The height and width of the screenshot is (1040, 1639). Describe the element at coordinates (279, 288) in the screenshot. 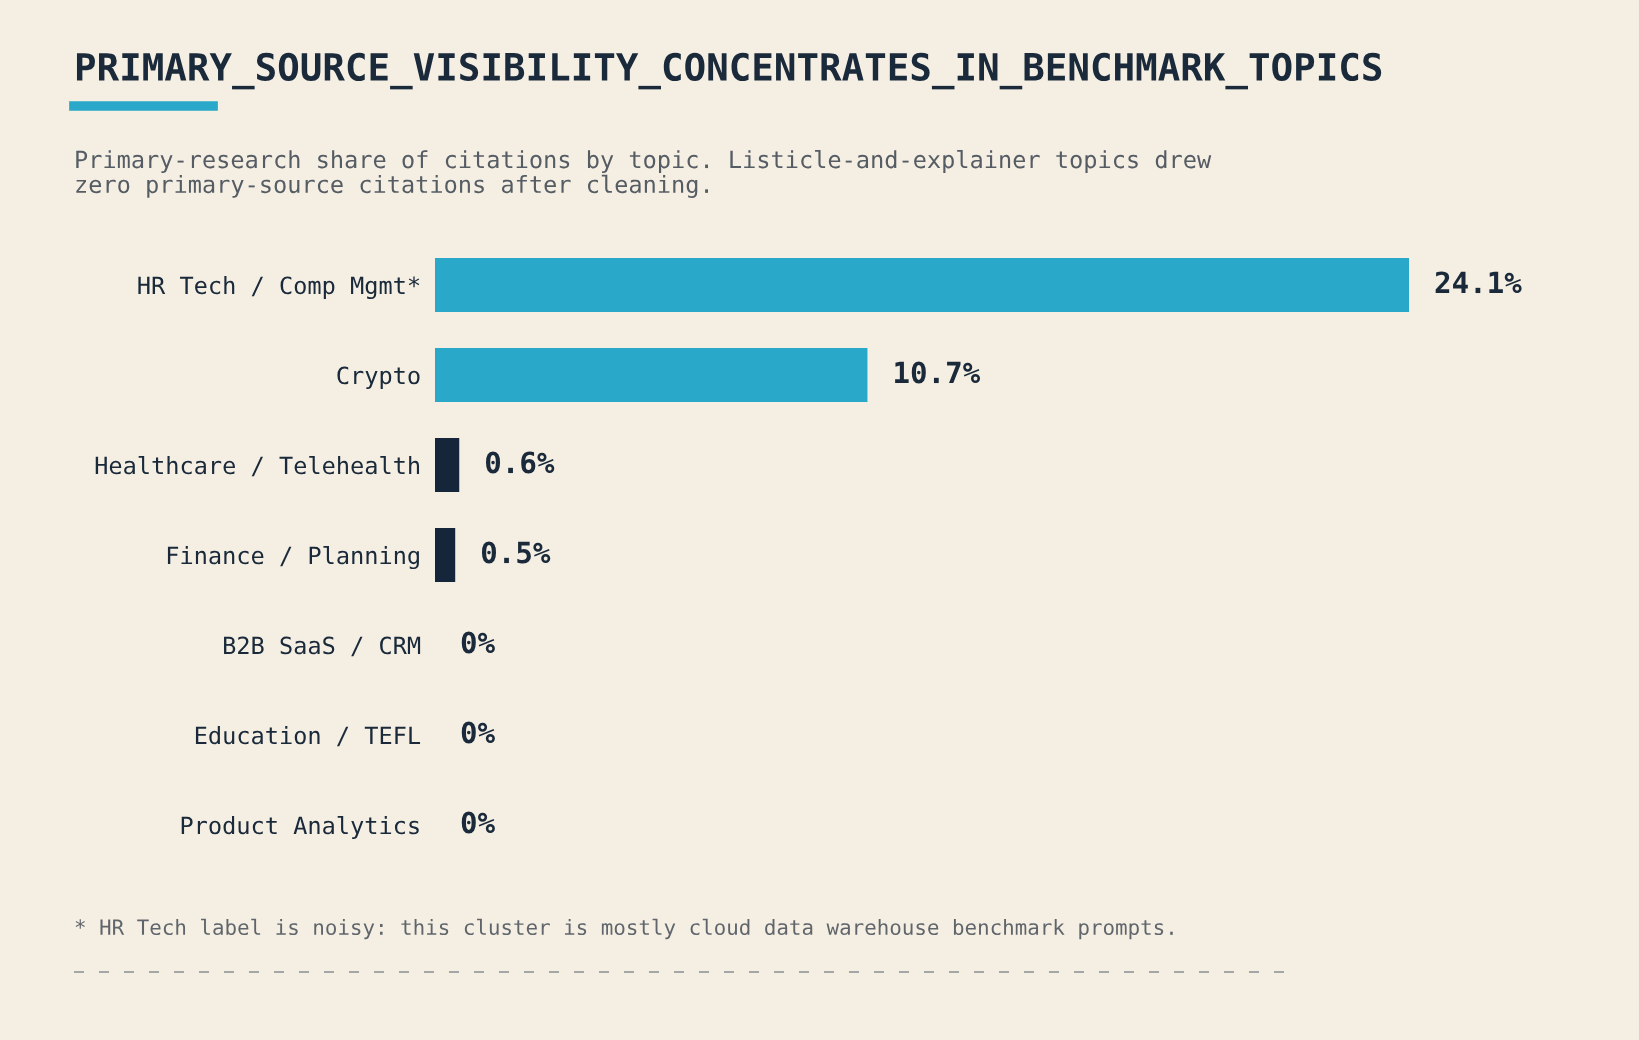

I see `y-tick-label: HR Tech / Comp Mgmt*` at that location.